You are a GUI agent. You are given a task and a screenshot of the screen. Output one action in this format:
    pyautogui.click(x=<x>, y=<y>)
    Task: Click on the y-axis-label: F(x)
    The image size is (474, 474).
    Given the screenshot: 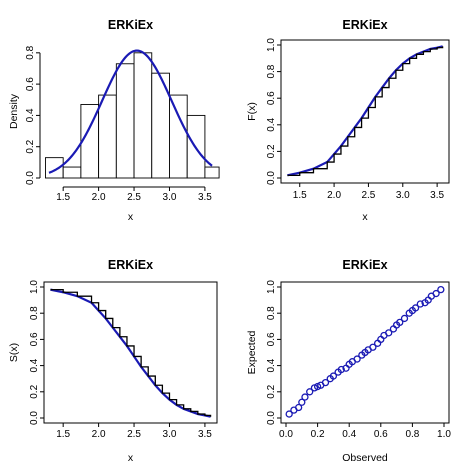 What is the action you would take?
    pyautogui.click(x=252, y=111)
    